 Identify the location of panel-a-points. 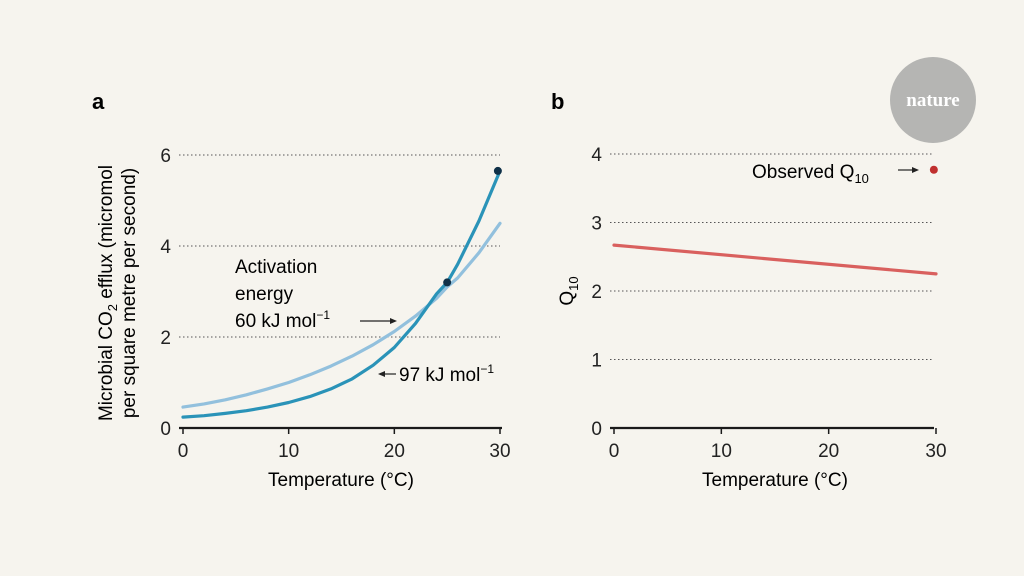
(472, 226).